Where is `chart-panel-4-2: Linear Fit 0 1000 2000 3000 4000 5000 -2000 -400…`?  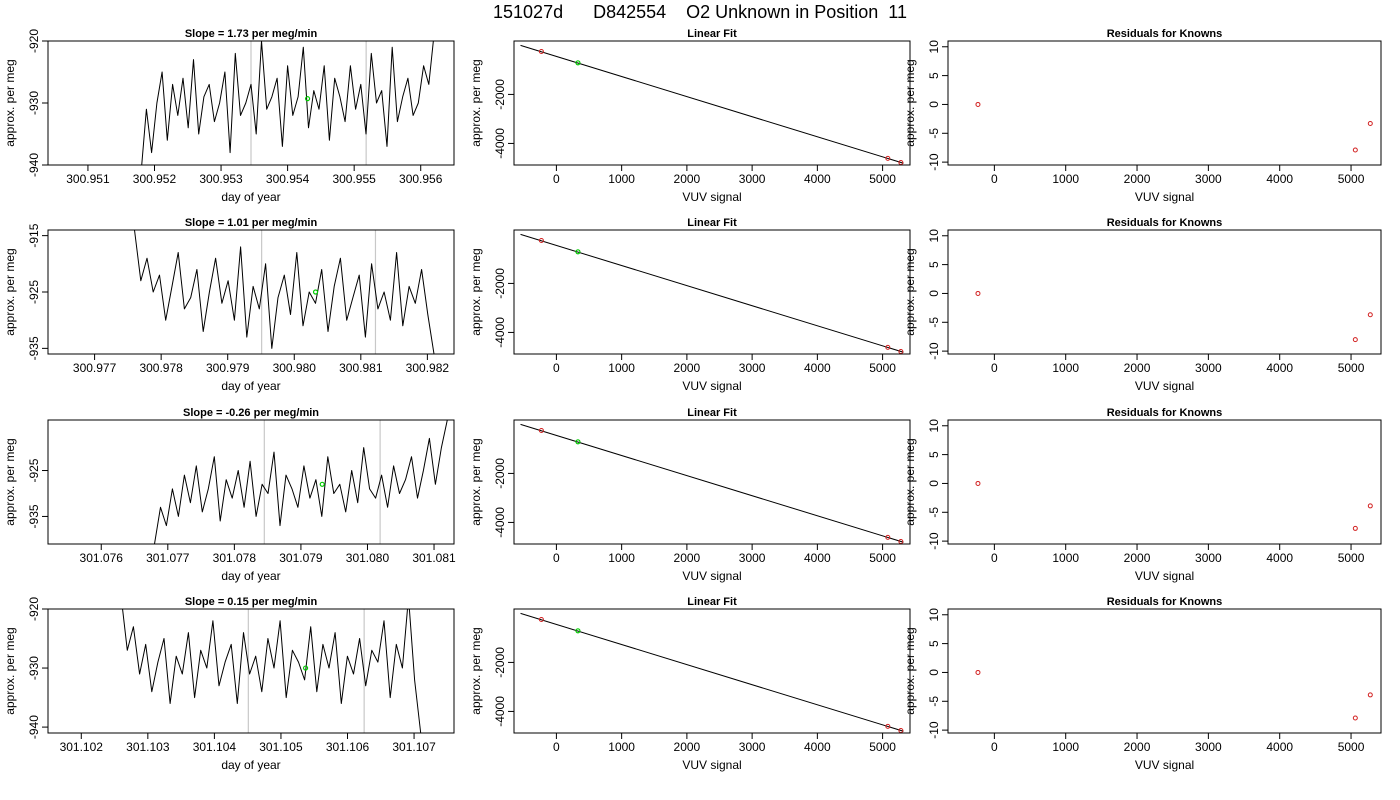
chart-panel-4-2: Linear Fit 0 1000 2000 3000 4000 5000 -2000 -400… is located at coordinates (690, 684).